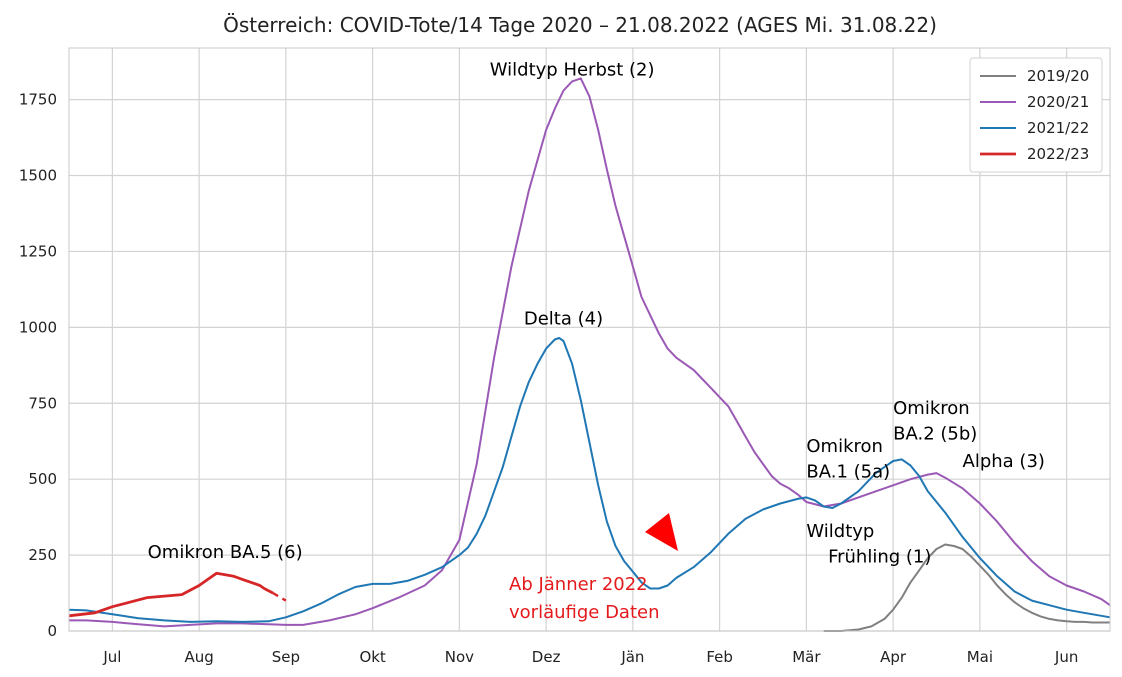 The image size is (1122, 677). What do you see at coordinates (935, 434) in the screenshot?
I see `annotation-label: BA.2 (5b)` at bounding box center [935, 434].